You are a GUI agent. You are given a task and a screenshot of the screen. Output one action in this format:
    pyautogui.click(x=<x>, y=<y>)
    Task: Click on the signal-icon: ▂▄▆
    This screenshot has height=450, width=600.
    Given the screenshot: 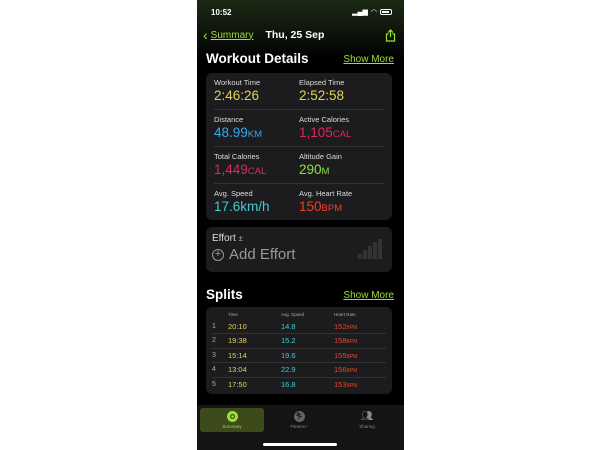 What is the action you would take?
    pyautogui.click(x=360, y=12)
    